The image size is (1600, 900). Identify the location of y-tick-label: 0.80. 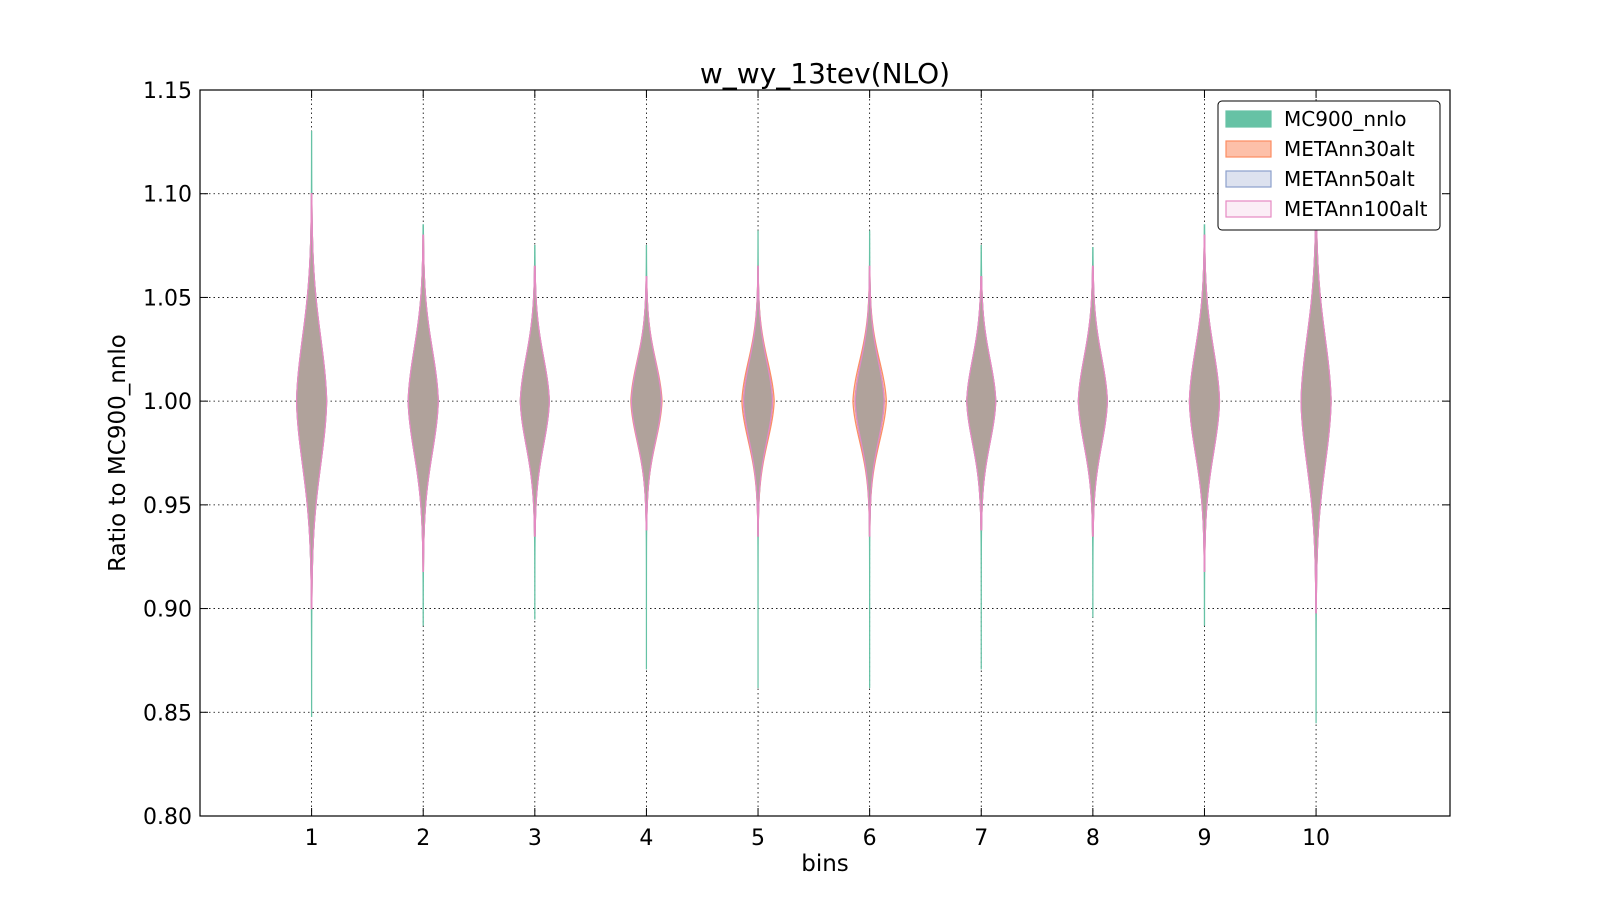
(167, 817).